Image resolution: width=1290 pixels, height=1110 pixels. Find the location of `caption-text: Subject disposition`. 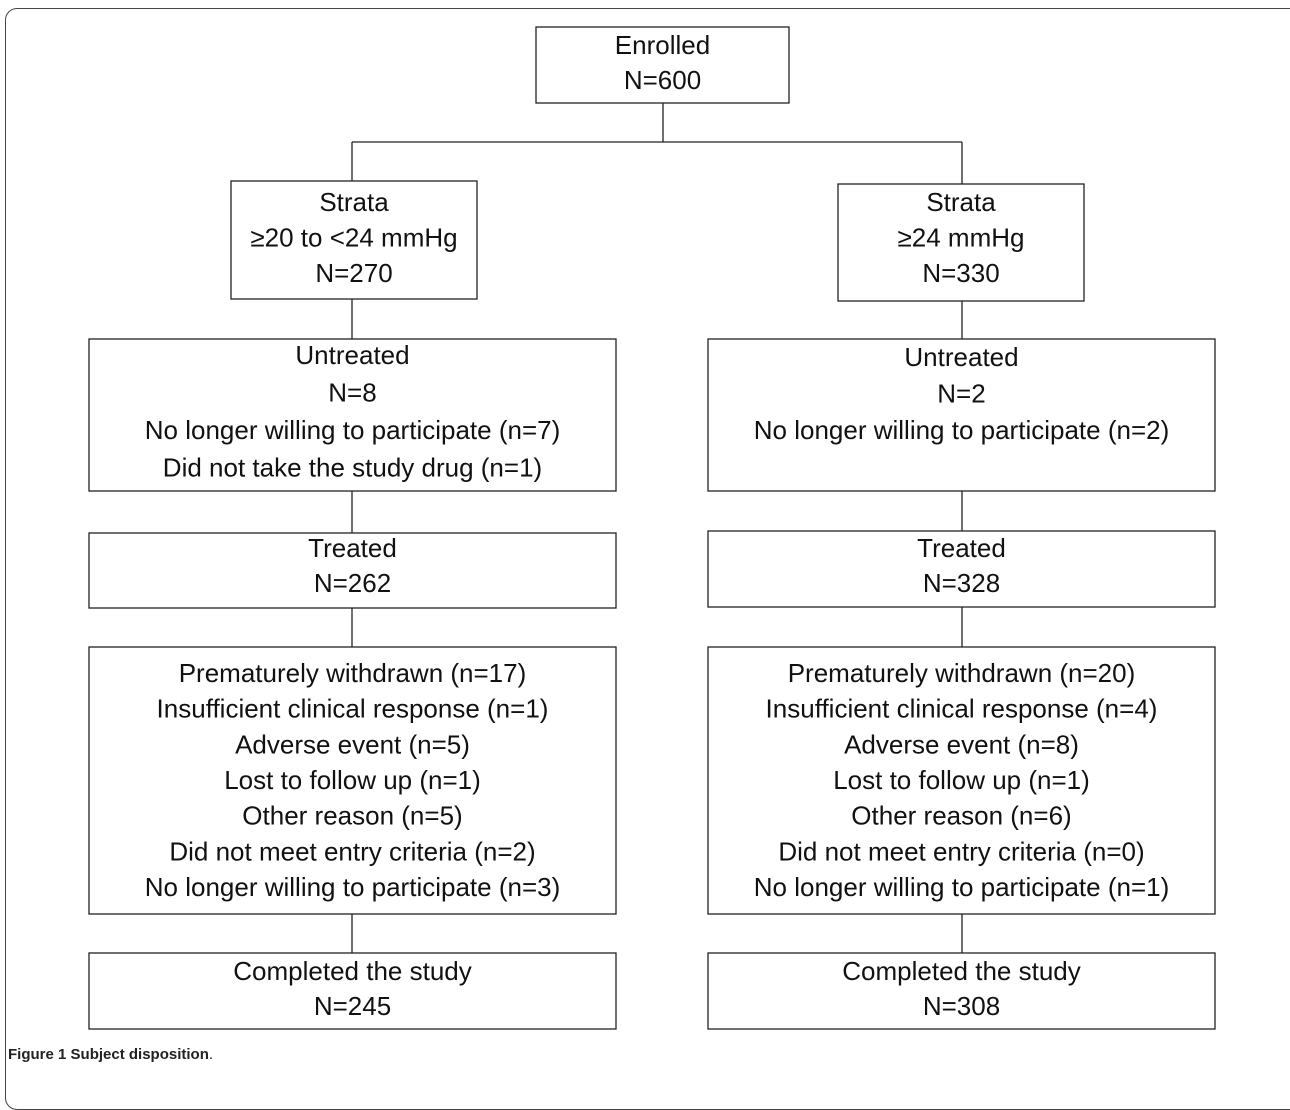

caption-text: Subject disposition is located at coordinates (139, 1054).